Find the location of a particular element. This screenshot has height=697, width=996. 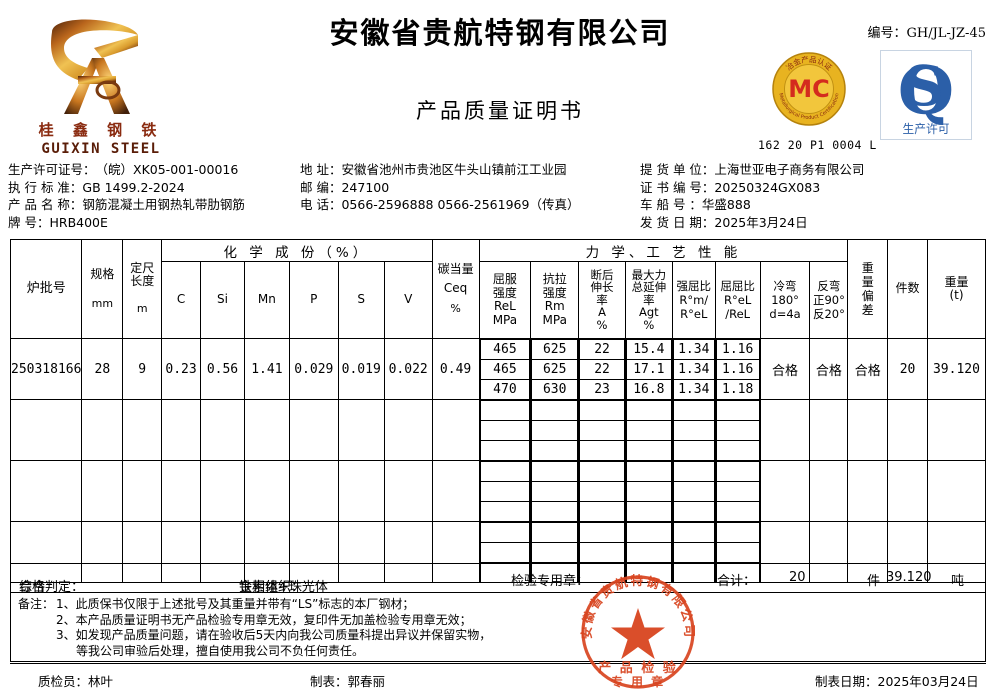

note-item: 3、如发现产品质量问题，请在验收后5天内向我公司质量科提出异议并保留实物， is located at coordinates (274, 635).